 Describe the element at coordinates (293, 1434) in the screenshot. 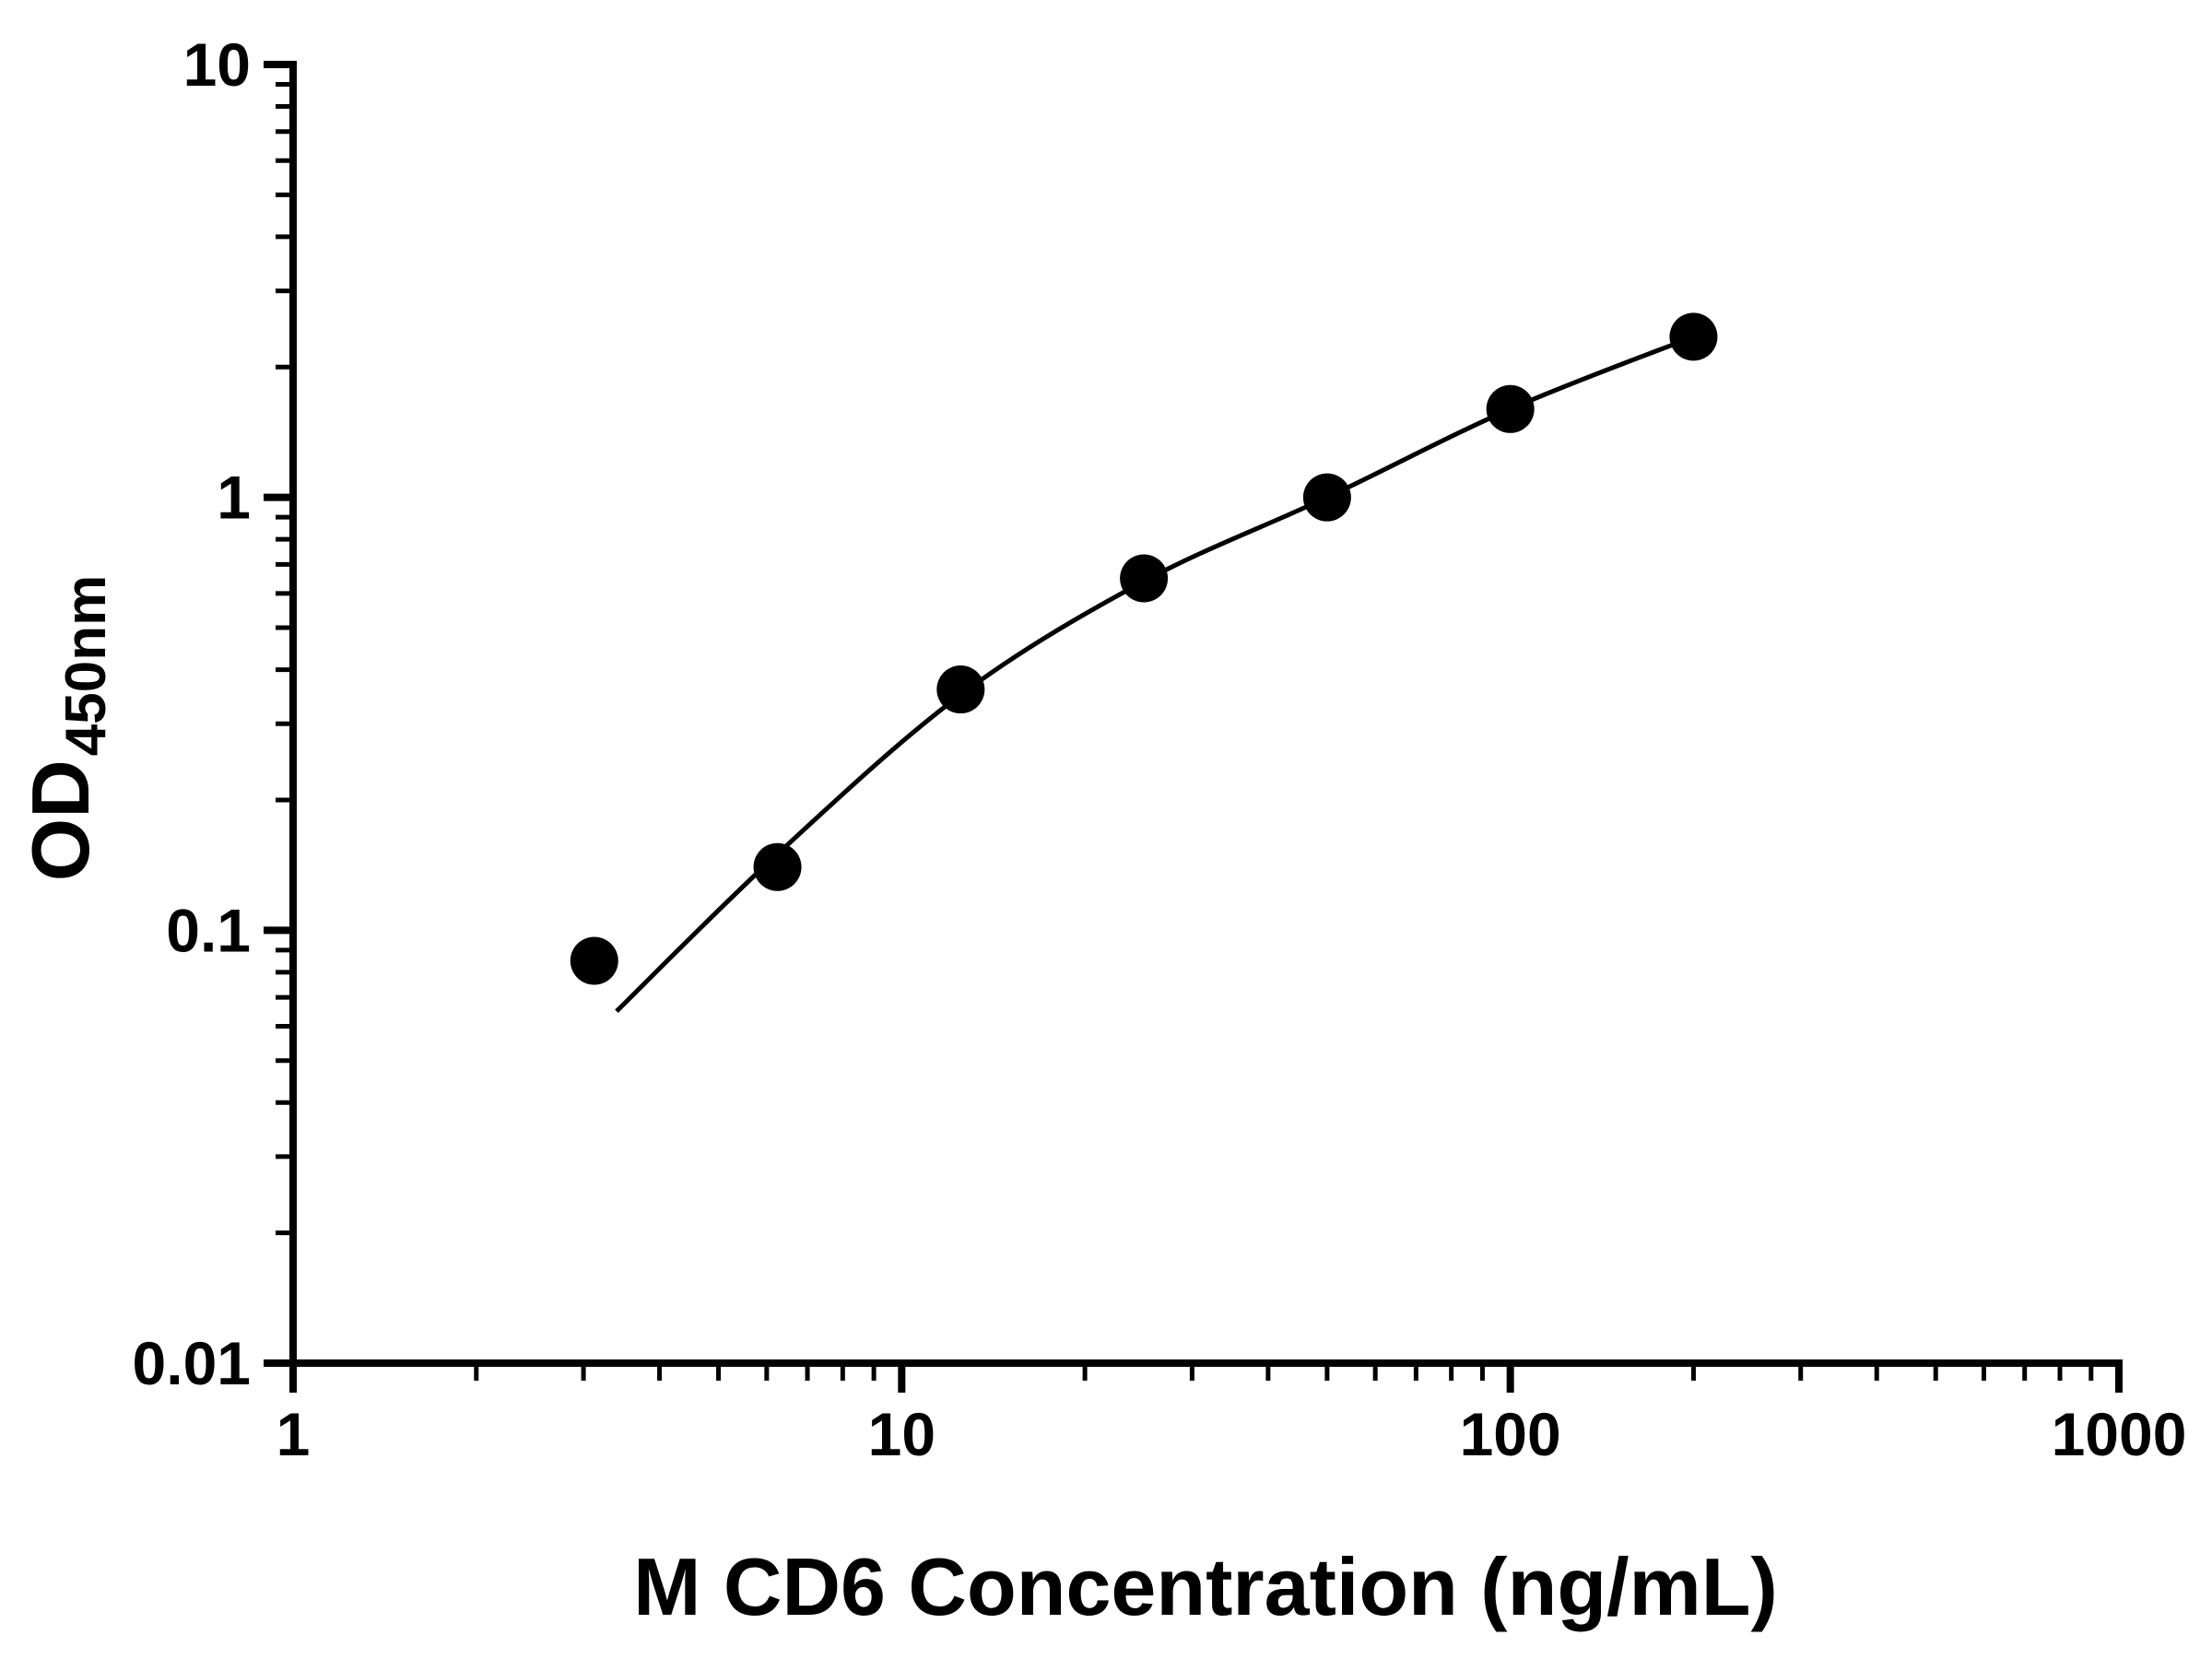

I see `x-tick-label: 1` at that location.